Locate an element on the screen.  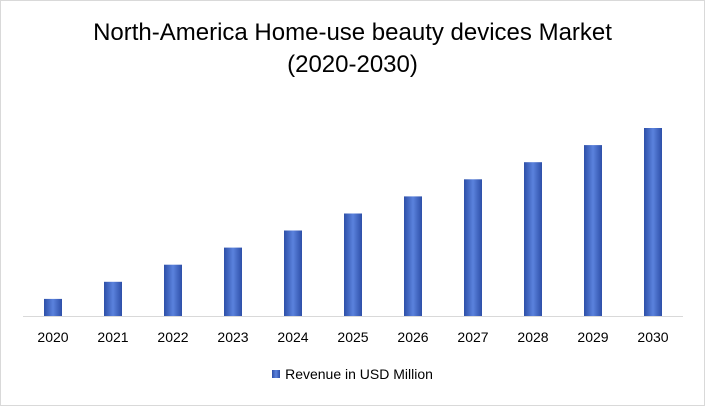
chart-title-line-2: (2020-2030) is located at coordinates (352, 64).